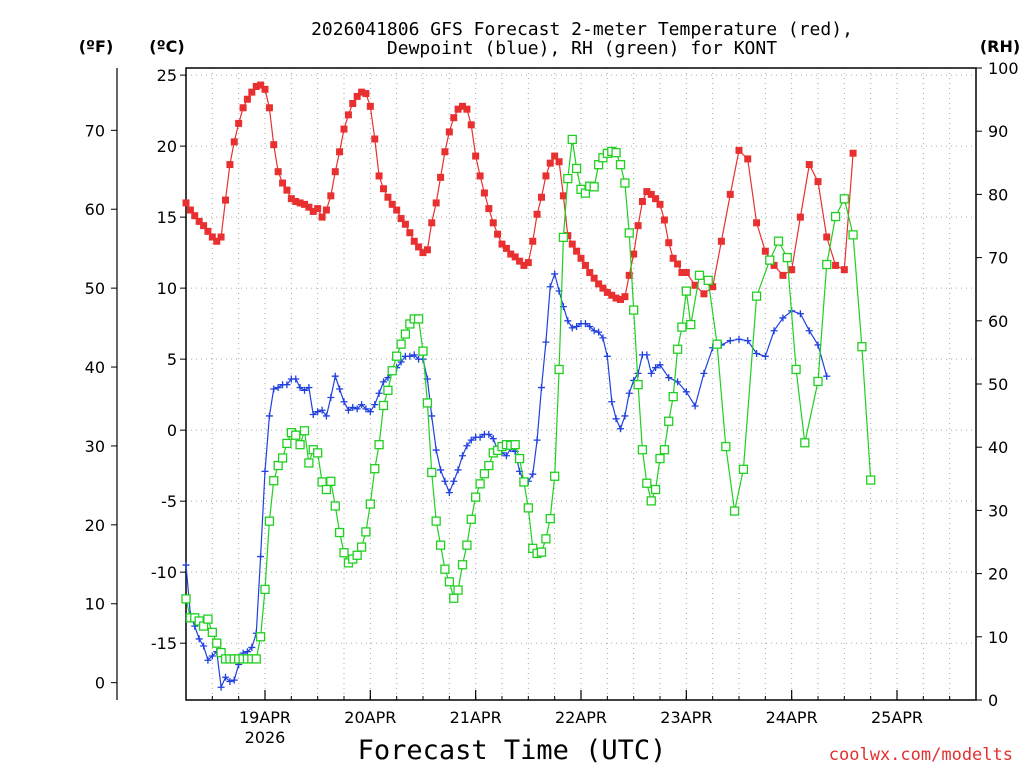 The height and width of the screenshot is (768, 1024). I want to click on chart-title-line2: Dewpoint (blue), RH (green) for KONT, so click(582, 48).